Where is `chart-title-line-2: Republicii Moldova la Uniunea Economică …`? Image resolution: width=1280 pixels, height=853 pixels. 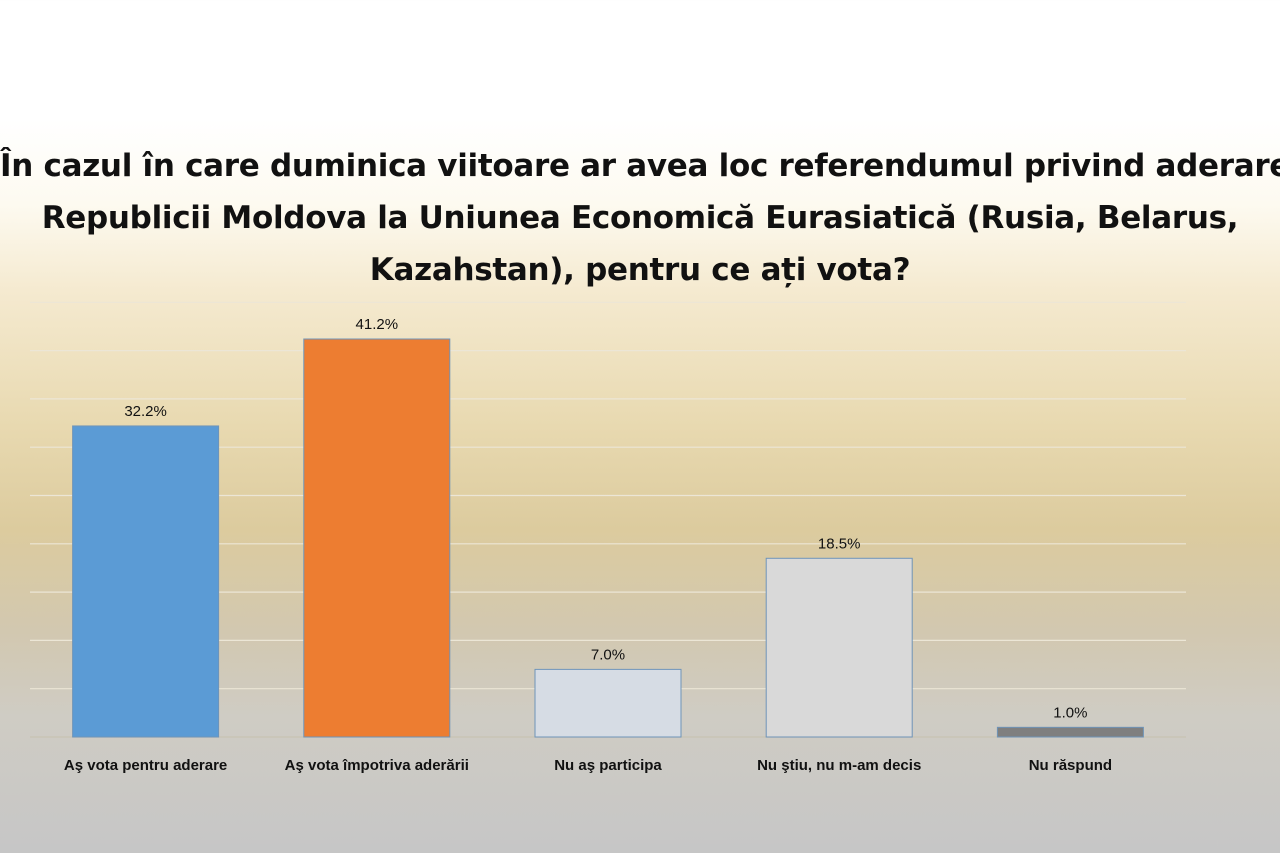 chart-title-line-2: Republicii Moldova la Uniunea Economică … is located at coordinates (640, 218).